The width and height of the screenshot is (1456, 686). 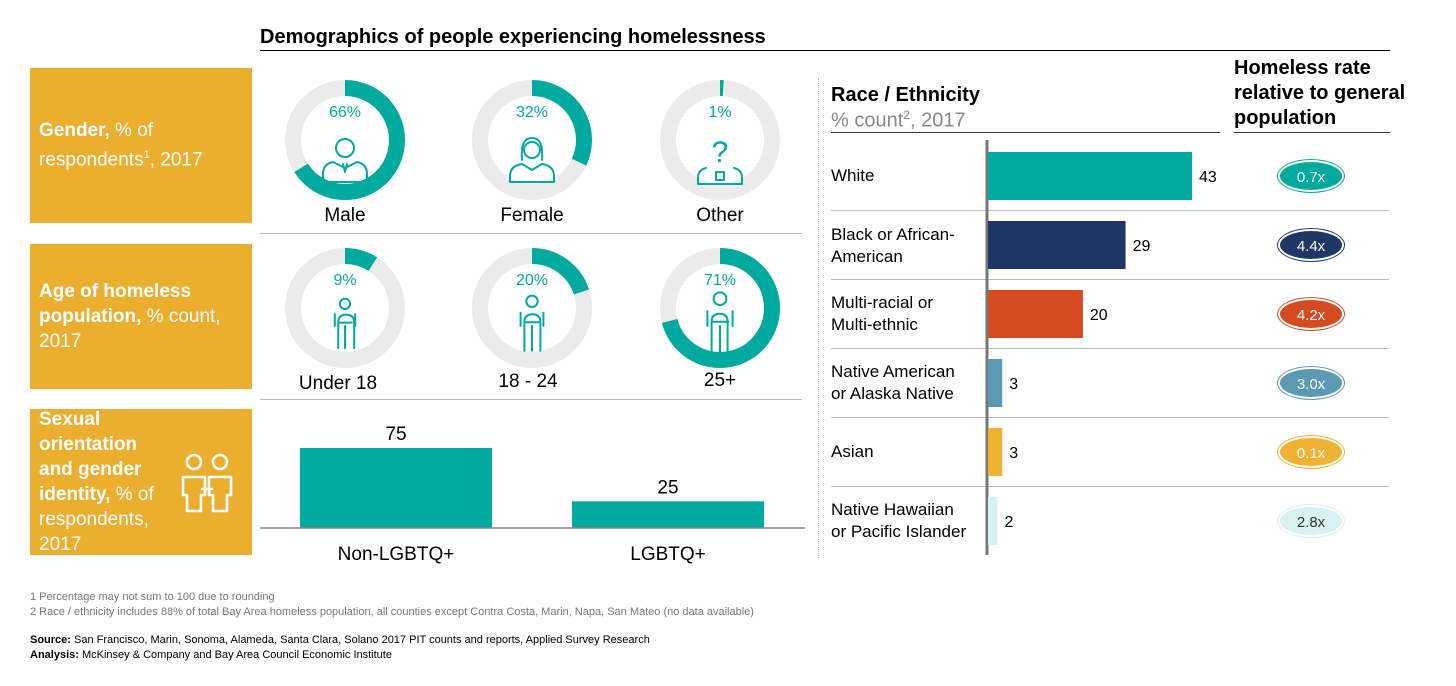 What do you see at coordinates (532, 494) in the screenshot?
I see `lgbtq-bar-chart: 75 Non-LGBTQ+ 25 LGBTQ+` at bounding box center [532, 494].